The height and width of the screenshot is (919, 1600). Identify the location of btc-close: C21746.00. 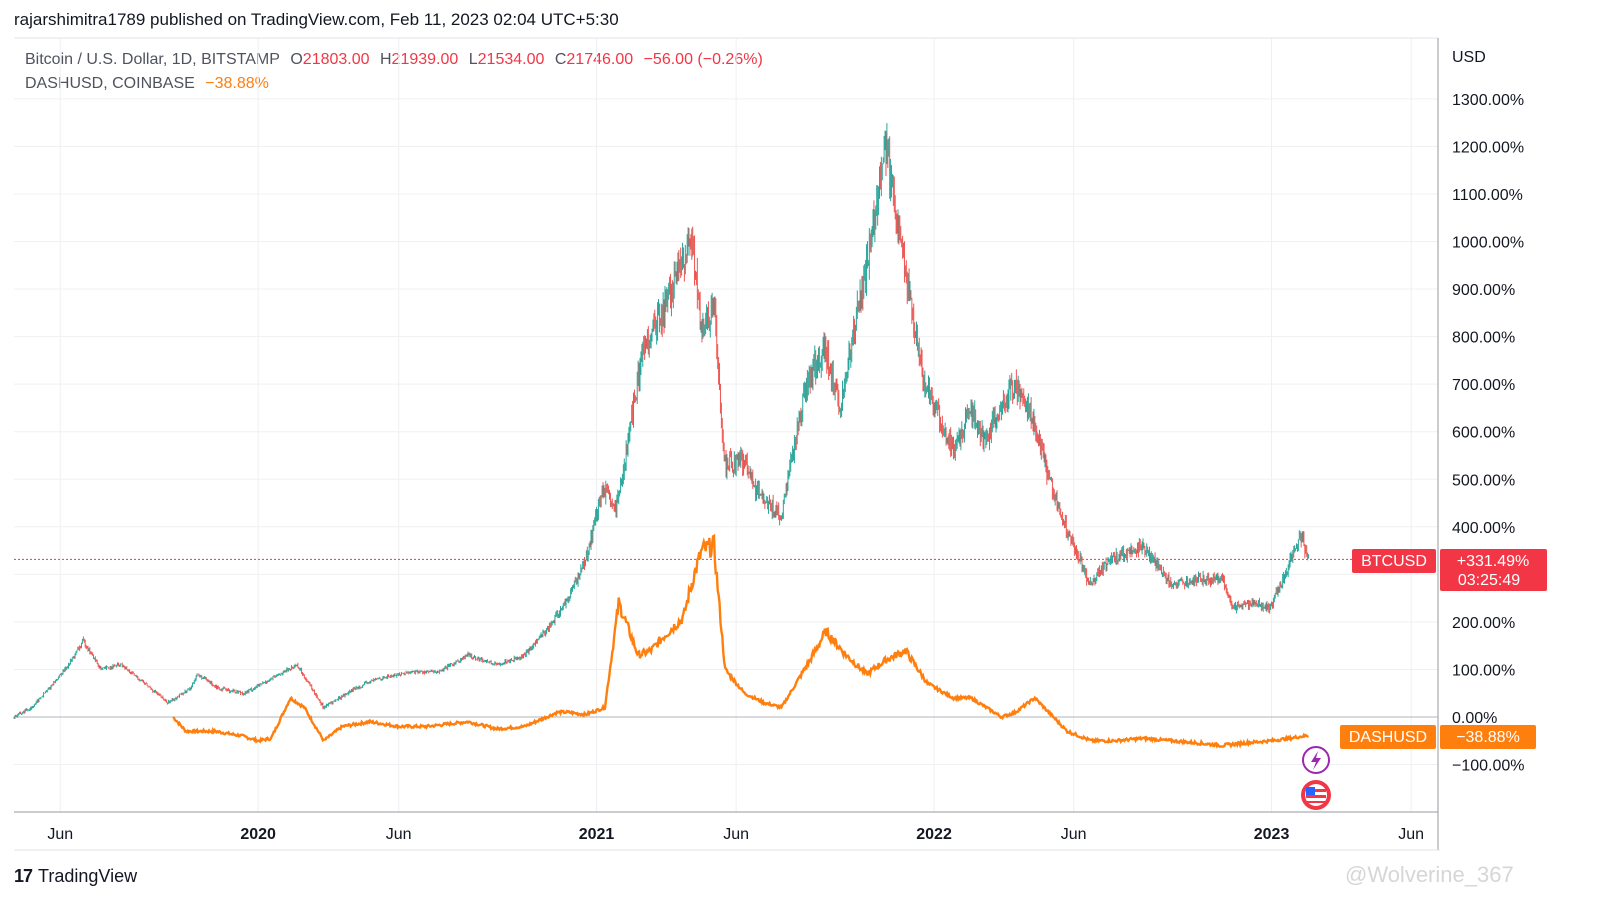
(594, 59).